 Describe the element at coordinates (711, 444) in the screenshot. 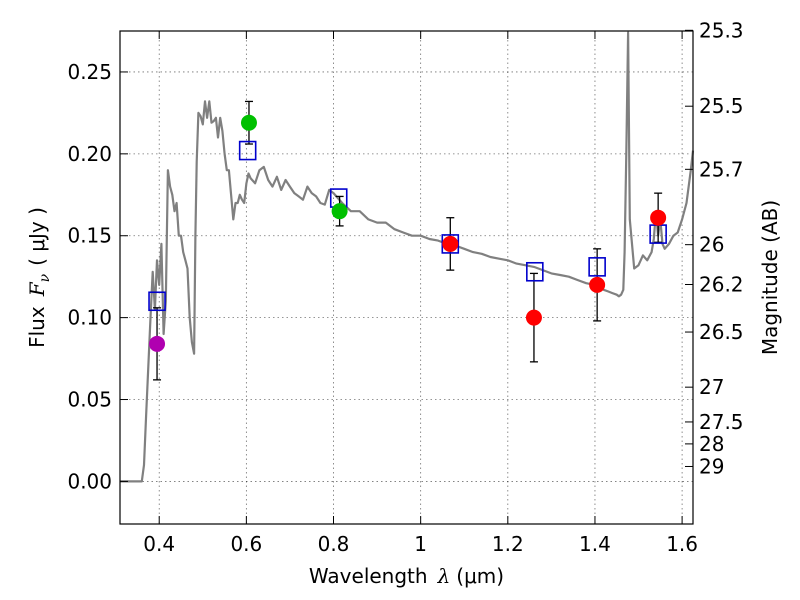

I see `mag-tick-label: 28` at that location.